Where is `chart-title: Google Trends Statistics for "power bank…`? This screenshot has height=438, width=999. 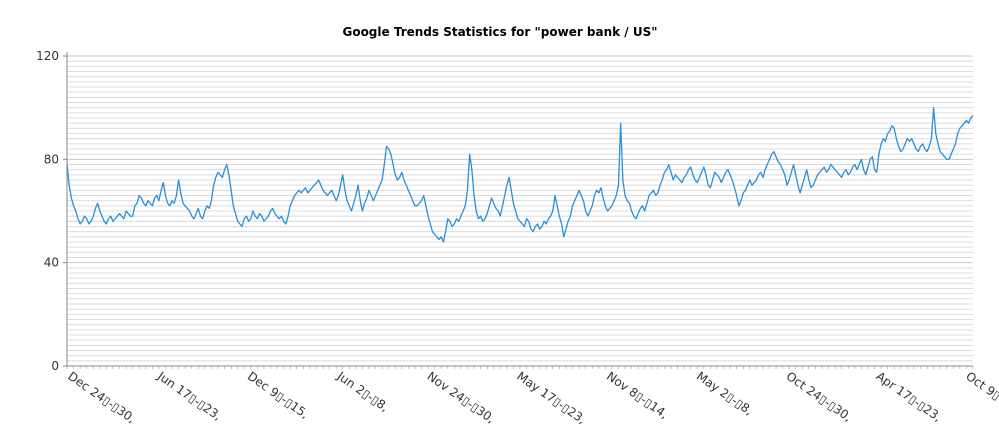
chart-title: Google Trends Statistics for "power bank… is located at coordinates (499, 32).